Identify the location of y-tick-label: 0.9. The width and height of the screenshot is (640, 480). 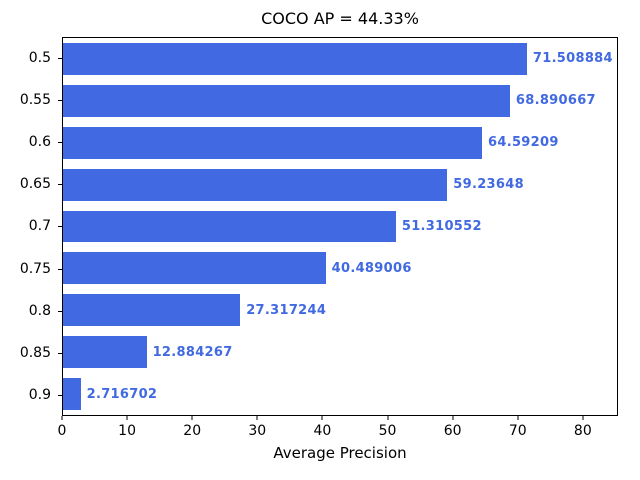
(39, 394).